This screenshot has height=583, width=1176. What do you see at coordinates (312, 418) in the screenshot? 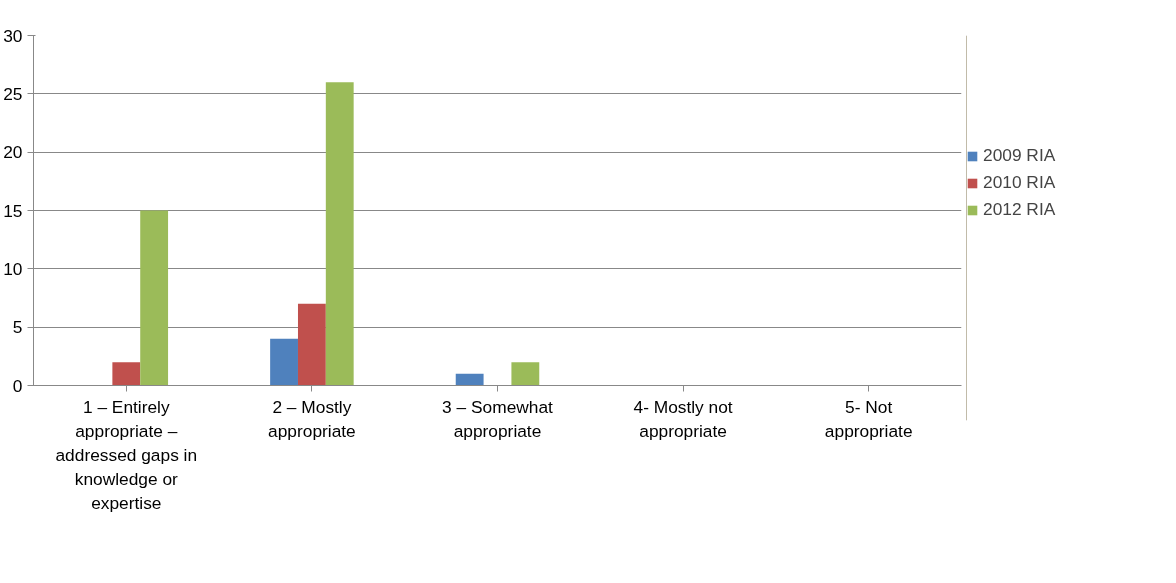
I see `x-tick-label: 2 – Mostly appropriate` at bounding box center [312, 418].